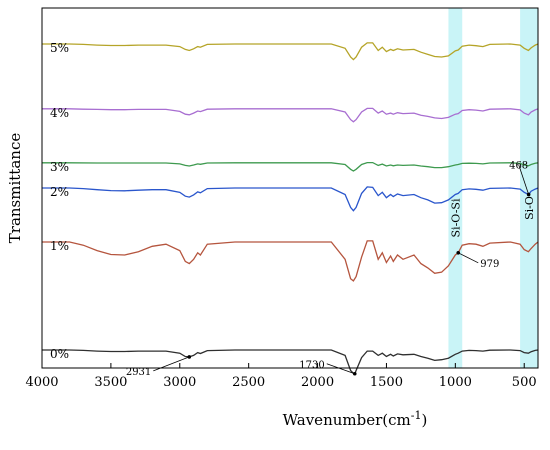 This screenshot has width=550, height=450. What do you see at coordinates (524, 382) in the screenshot?
I see `x-tick-label-7: 500` at bounding box center [524, 382].